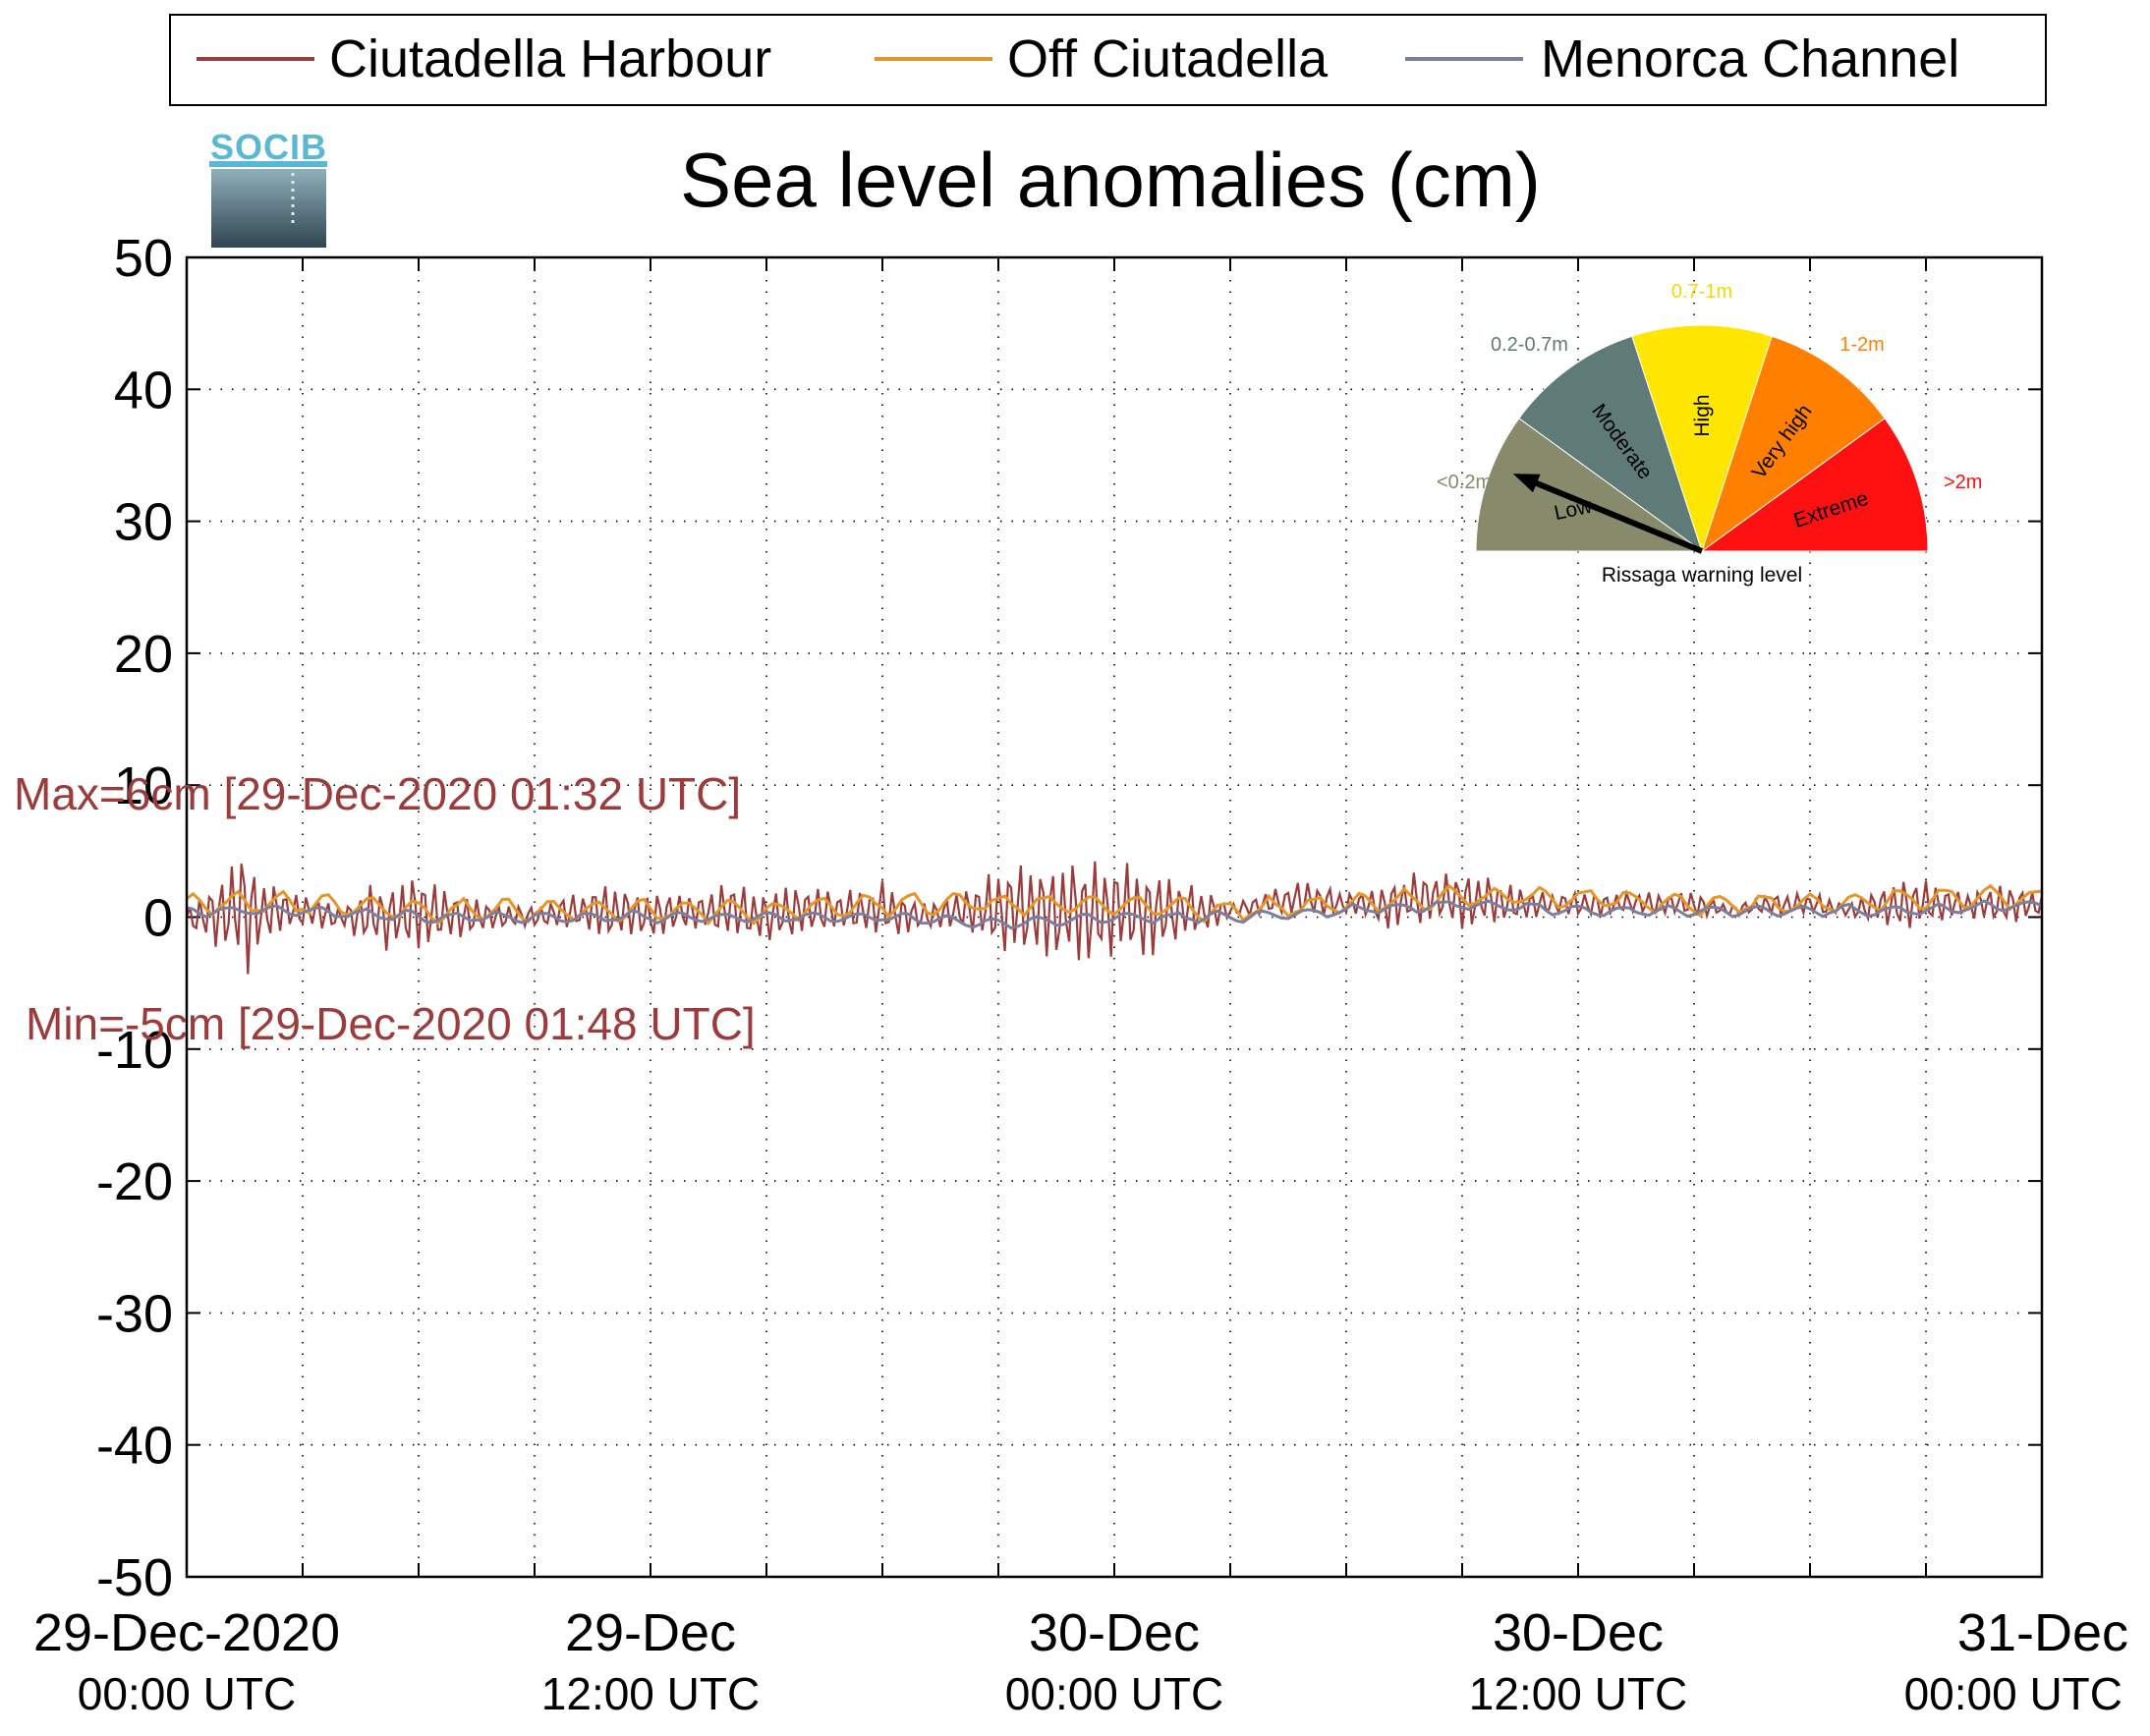 Image resolution: width=2150 pixels, height=1736 pixels. What do you see at coordinates (1464, 482) in the screenshot?
I see `gauge-range-label: <0.2m` at bounding box center [1464, 482].